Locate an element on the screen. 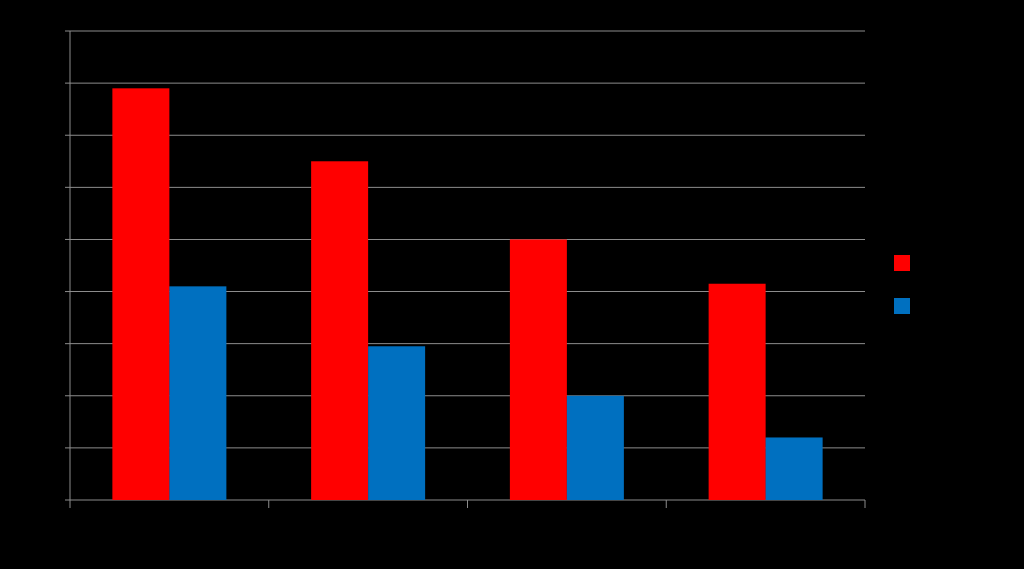  y-tick-label: 3 is located at coordinates (56, 343).